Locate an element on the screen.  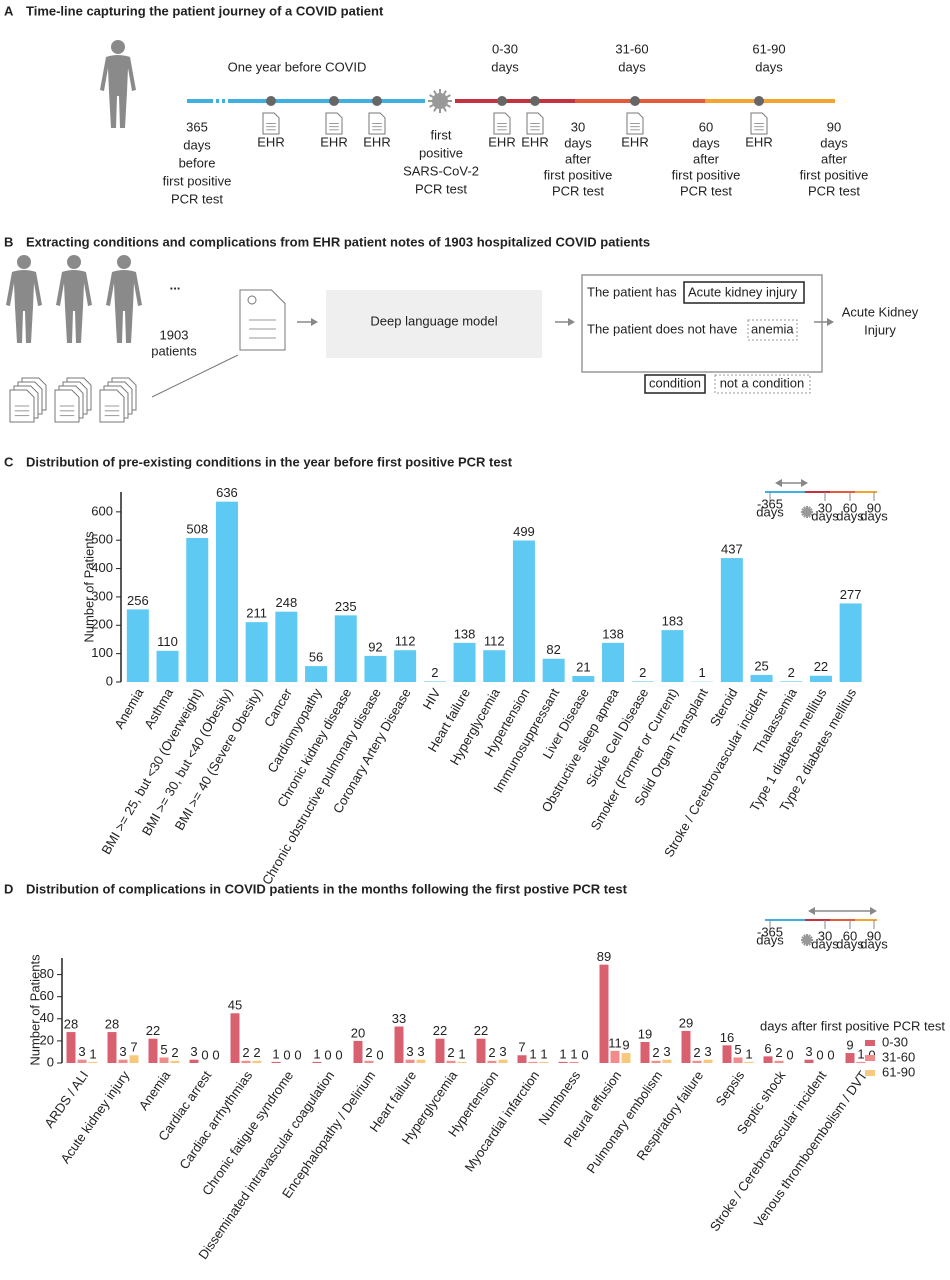
inset-label: -365 is located at coordinates (770, 931).